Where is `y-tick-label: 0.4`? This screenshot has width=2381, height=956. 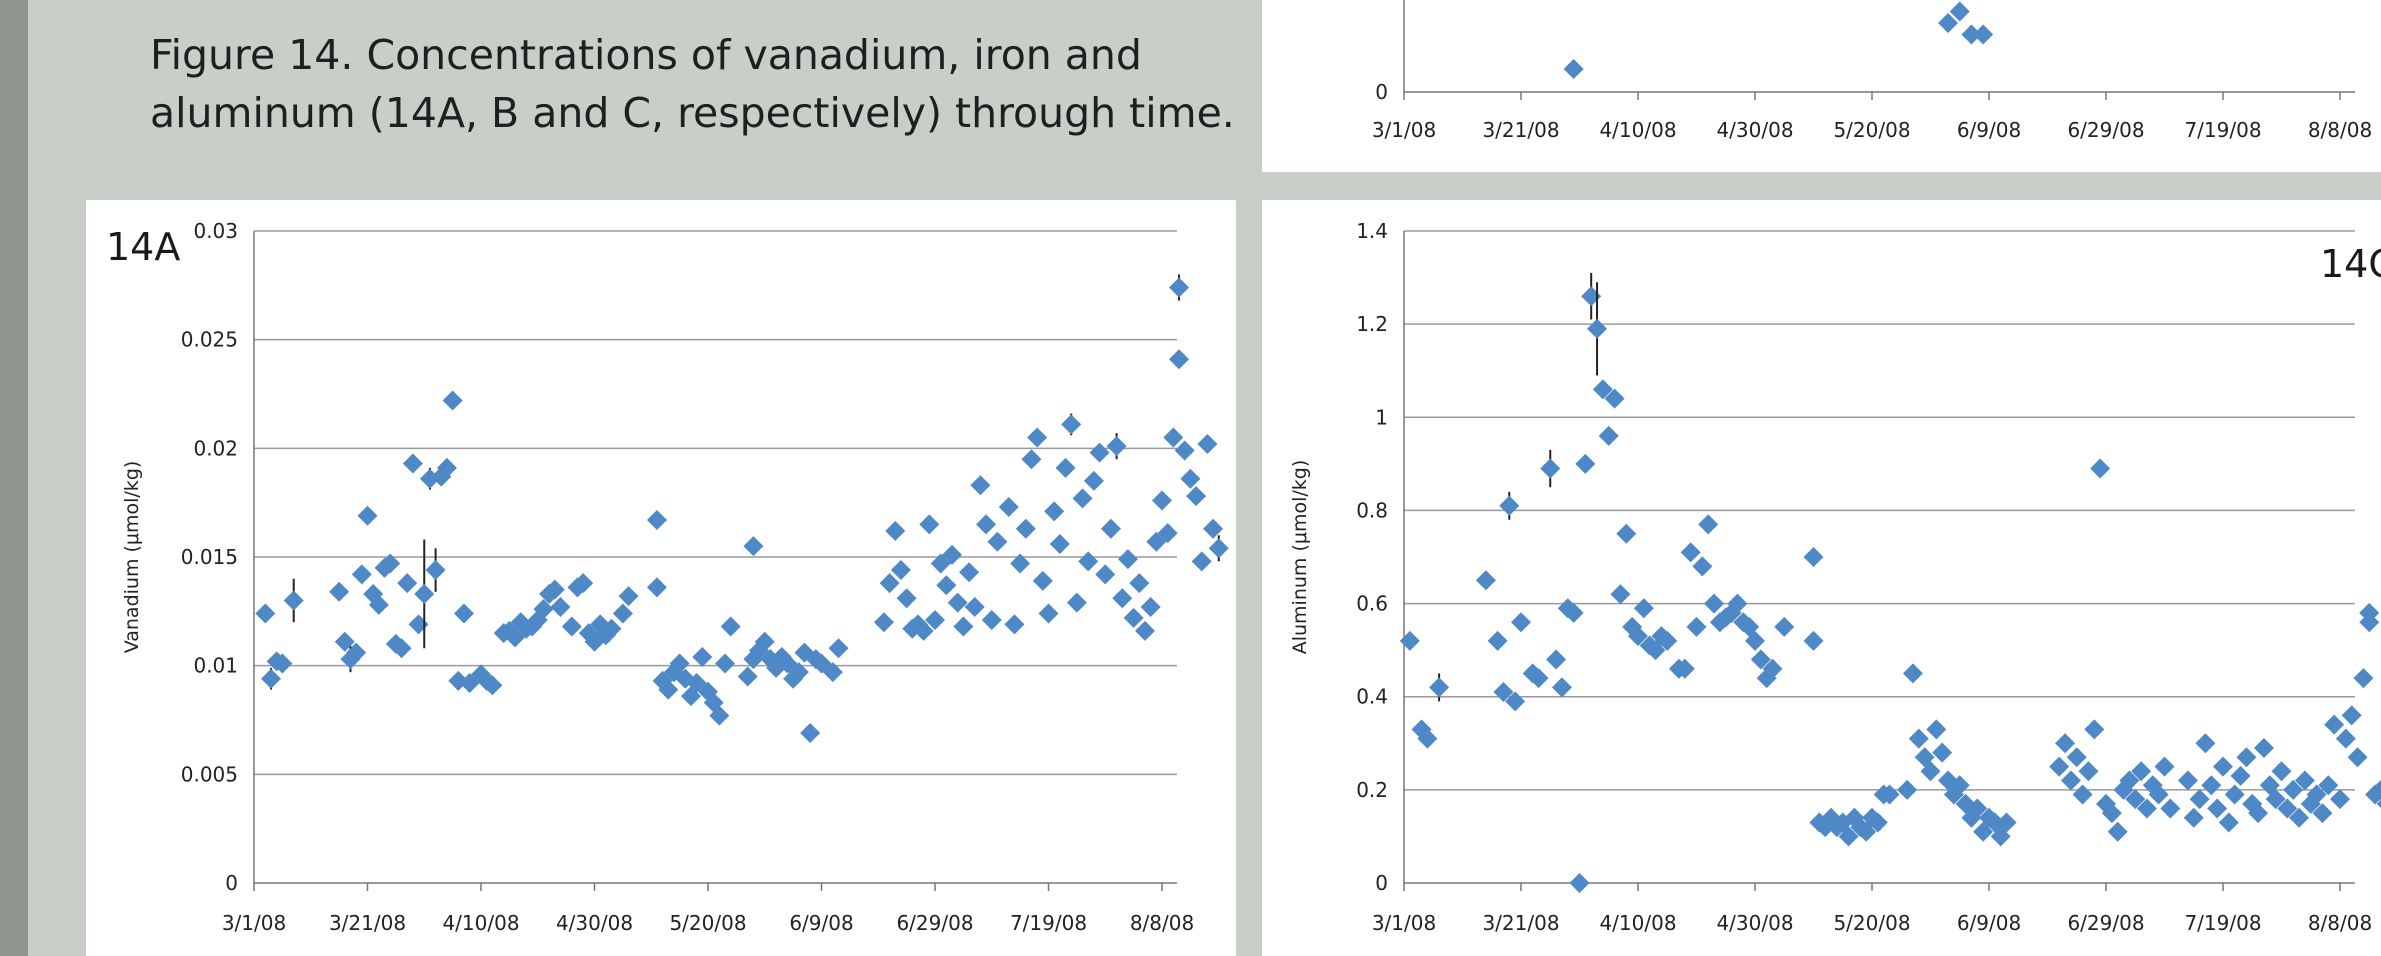 y-tick-label: 0.4 is located at coordinates (1372, 697).